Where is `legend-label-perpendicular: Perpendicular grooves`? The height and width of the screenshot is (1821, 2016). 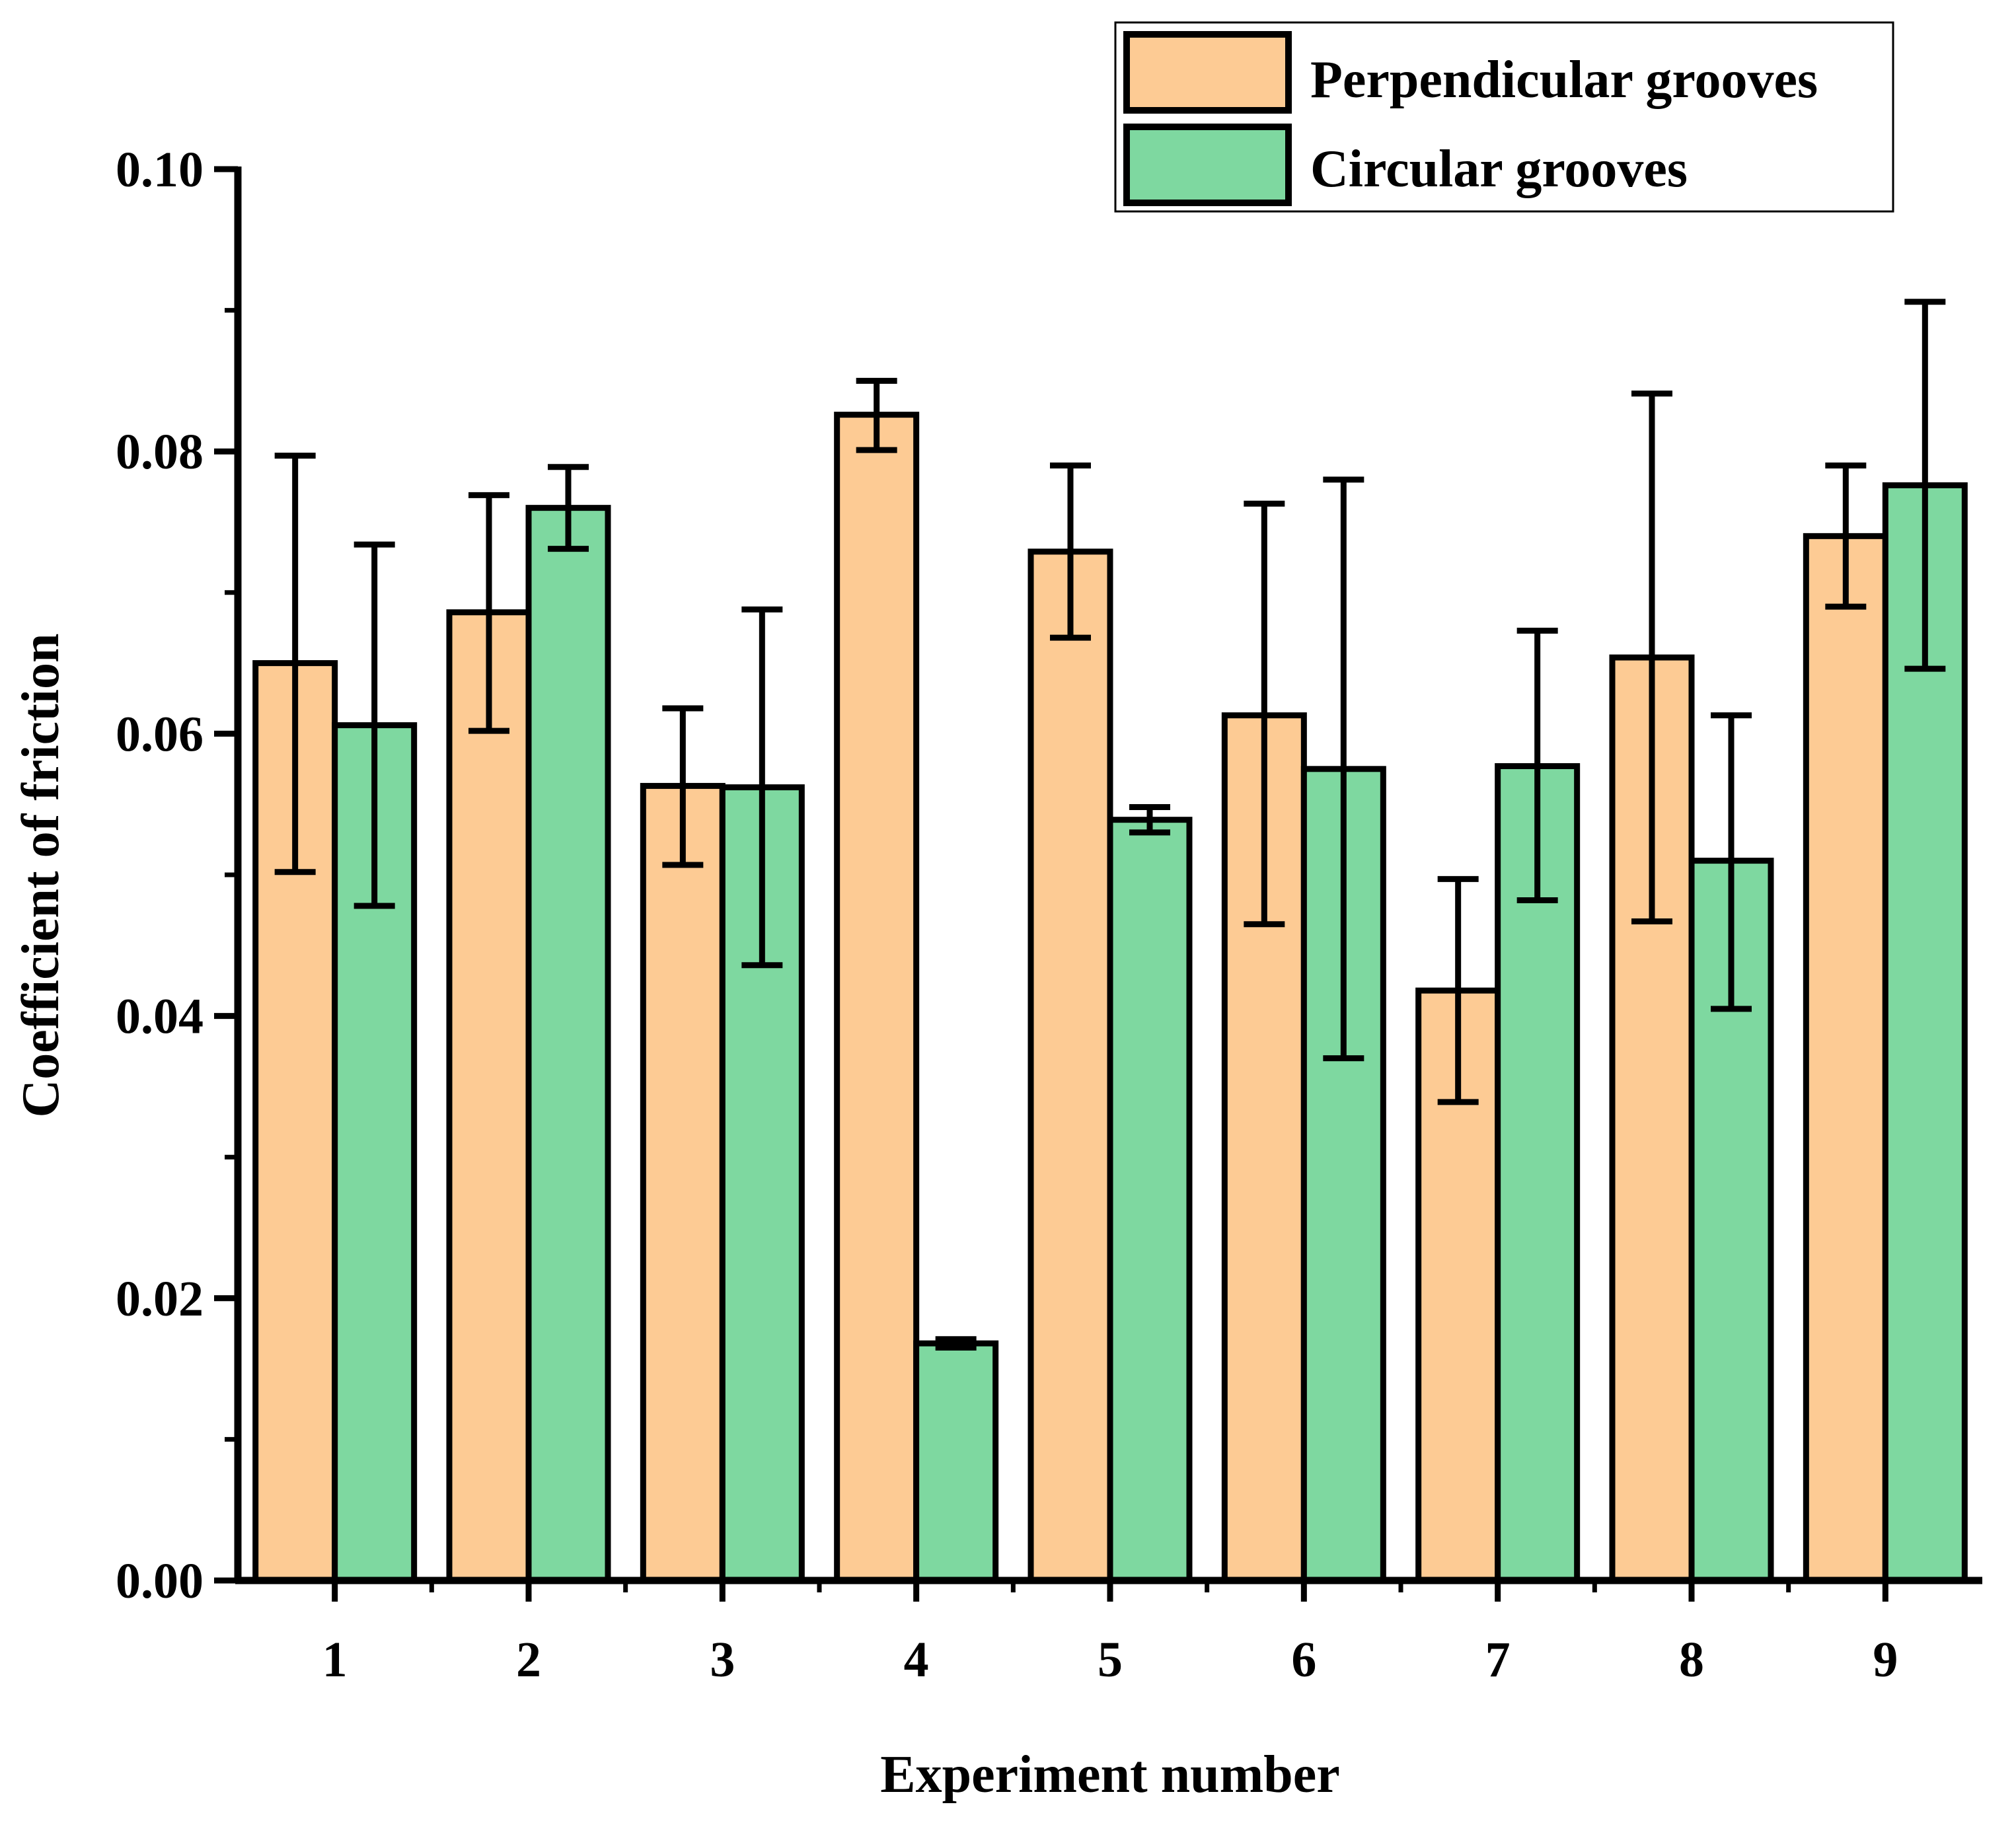 legend-label-perpendicular: Perpendicular grooves is located at coordinates (1564, 80).